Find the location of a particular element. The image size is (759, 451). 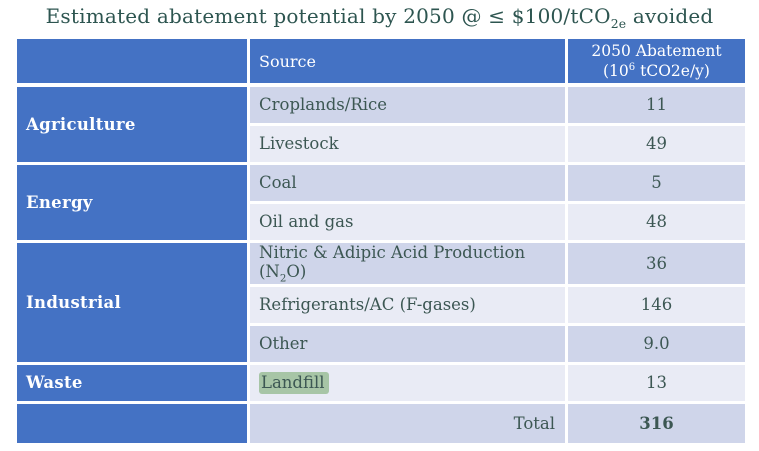

table-row: Waste Landfill 13 is located at coordinates (381, 382).